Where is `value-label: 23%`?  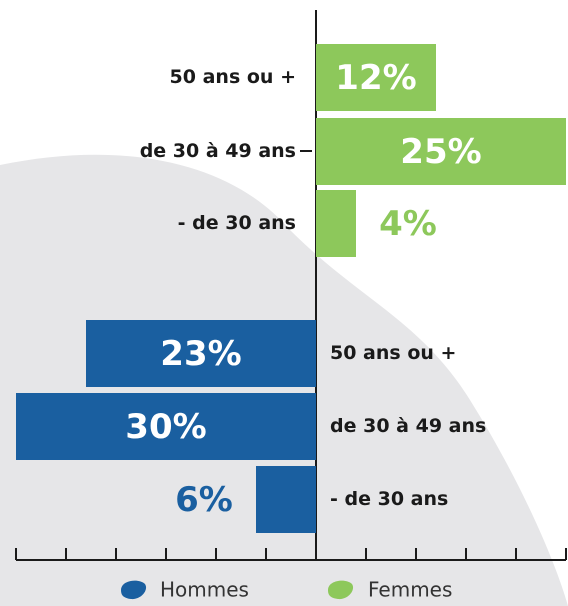 value-label: 23% is located at coordinates (200, 354).